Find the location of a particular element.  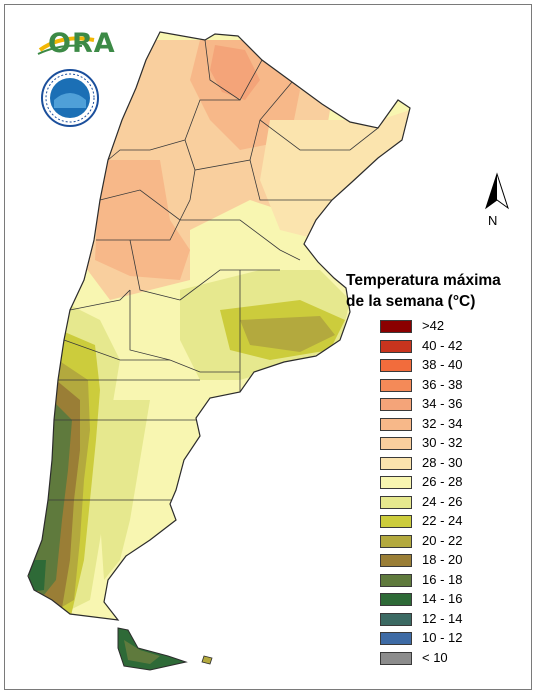

legend-range: 38 - 40 is located at coordinates (442, 364).